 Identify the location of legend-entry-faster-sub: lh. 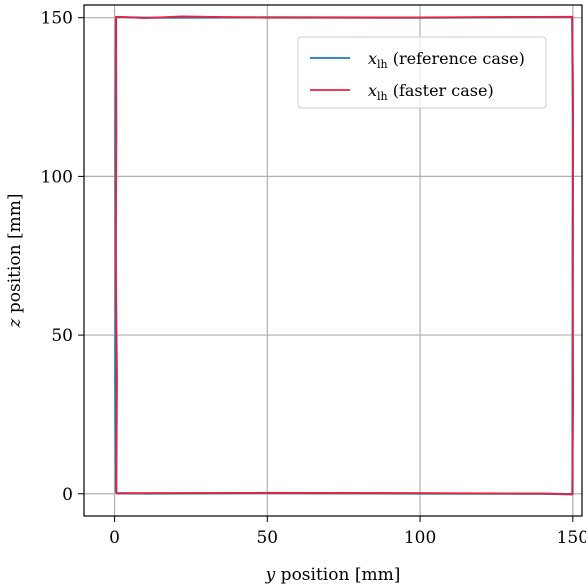
(382, 96).